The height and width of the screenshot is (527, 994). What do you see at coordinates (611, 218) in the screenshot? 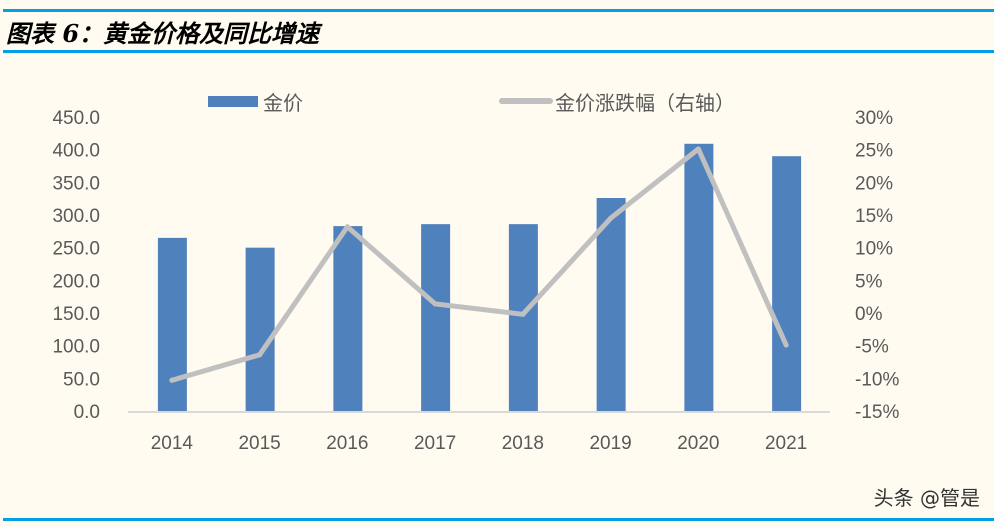
I see `growth-point-2019` at bounding box center [611, 218].